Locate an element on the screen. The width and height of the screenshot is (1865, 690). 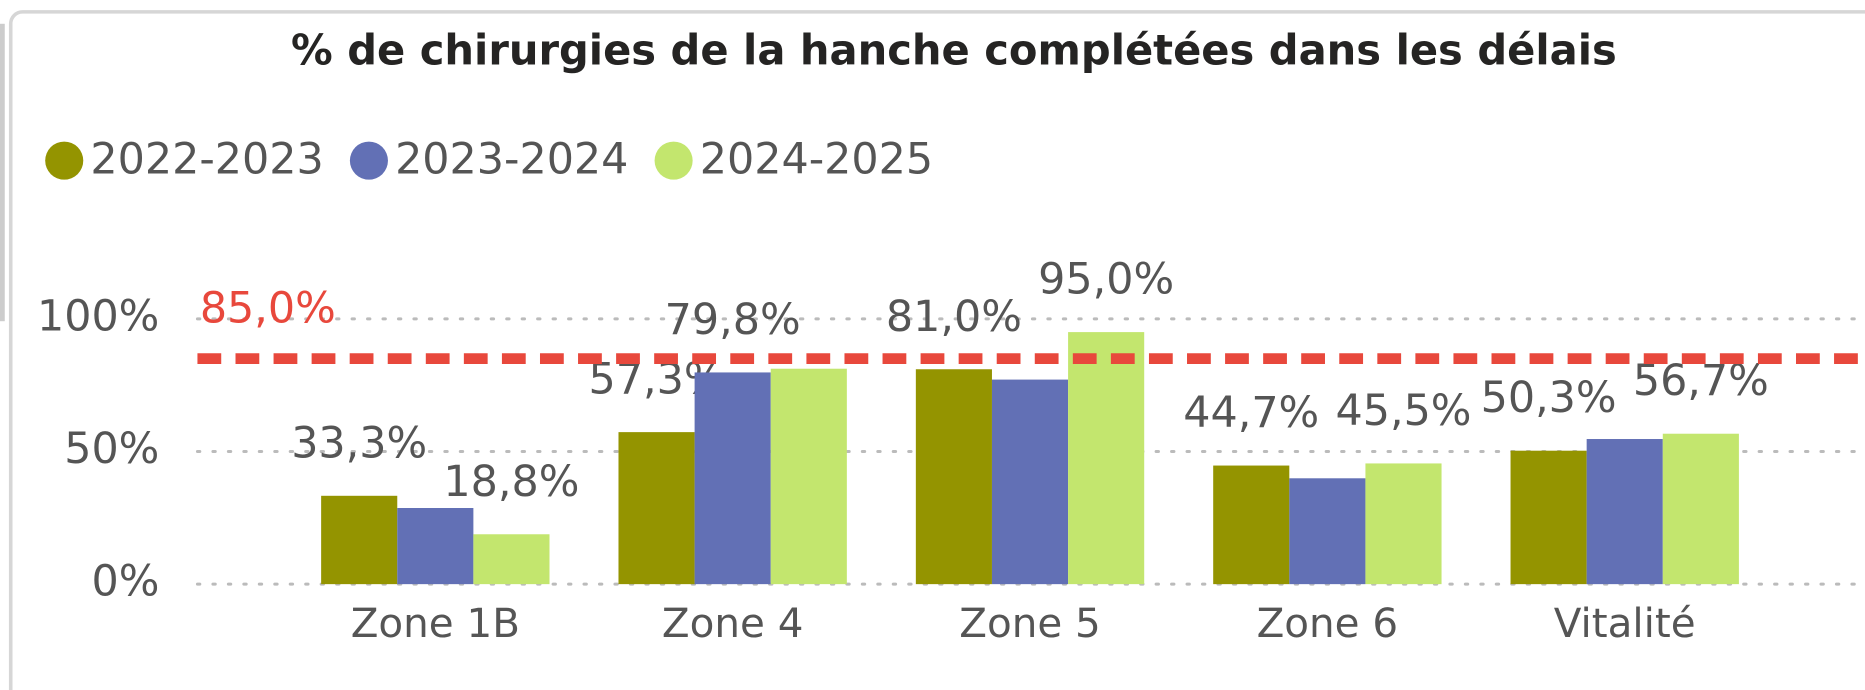
y-tick-label: 50% is located at coordinates (111, 449).